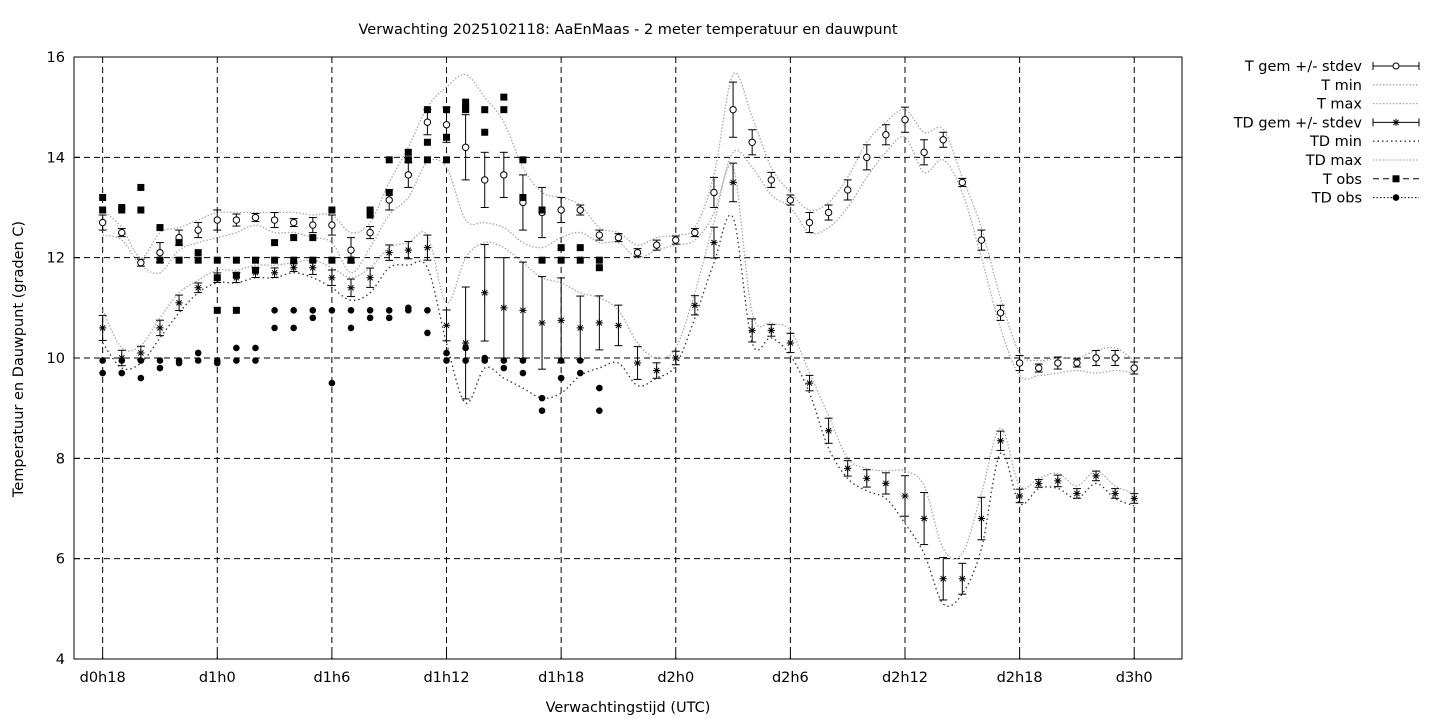 The image size is (1440, 720). Describe the element at coordinates (60, 660) in the screenshot. I see `y-tick-label: 4` at that location.